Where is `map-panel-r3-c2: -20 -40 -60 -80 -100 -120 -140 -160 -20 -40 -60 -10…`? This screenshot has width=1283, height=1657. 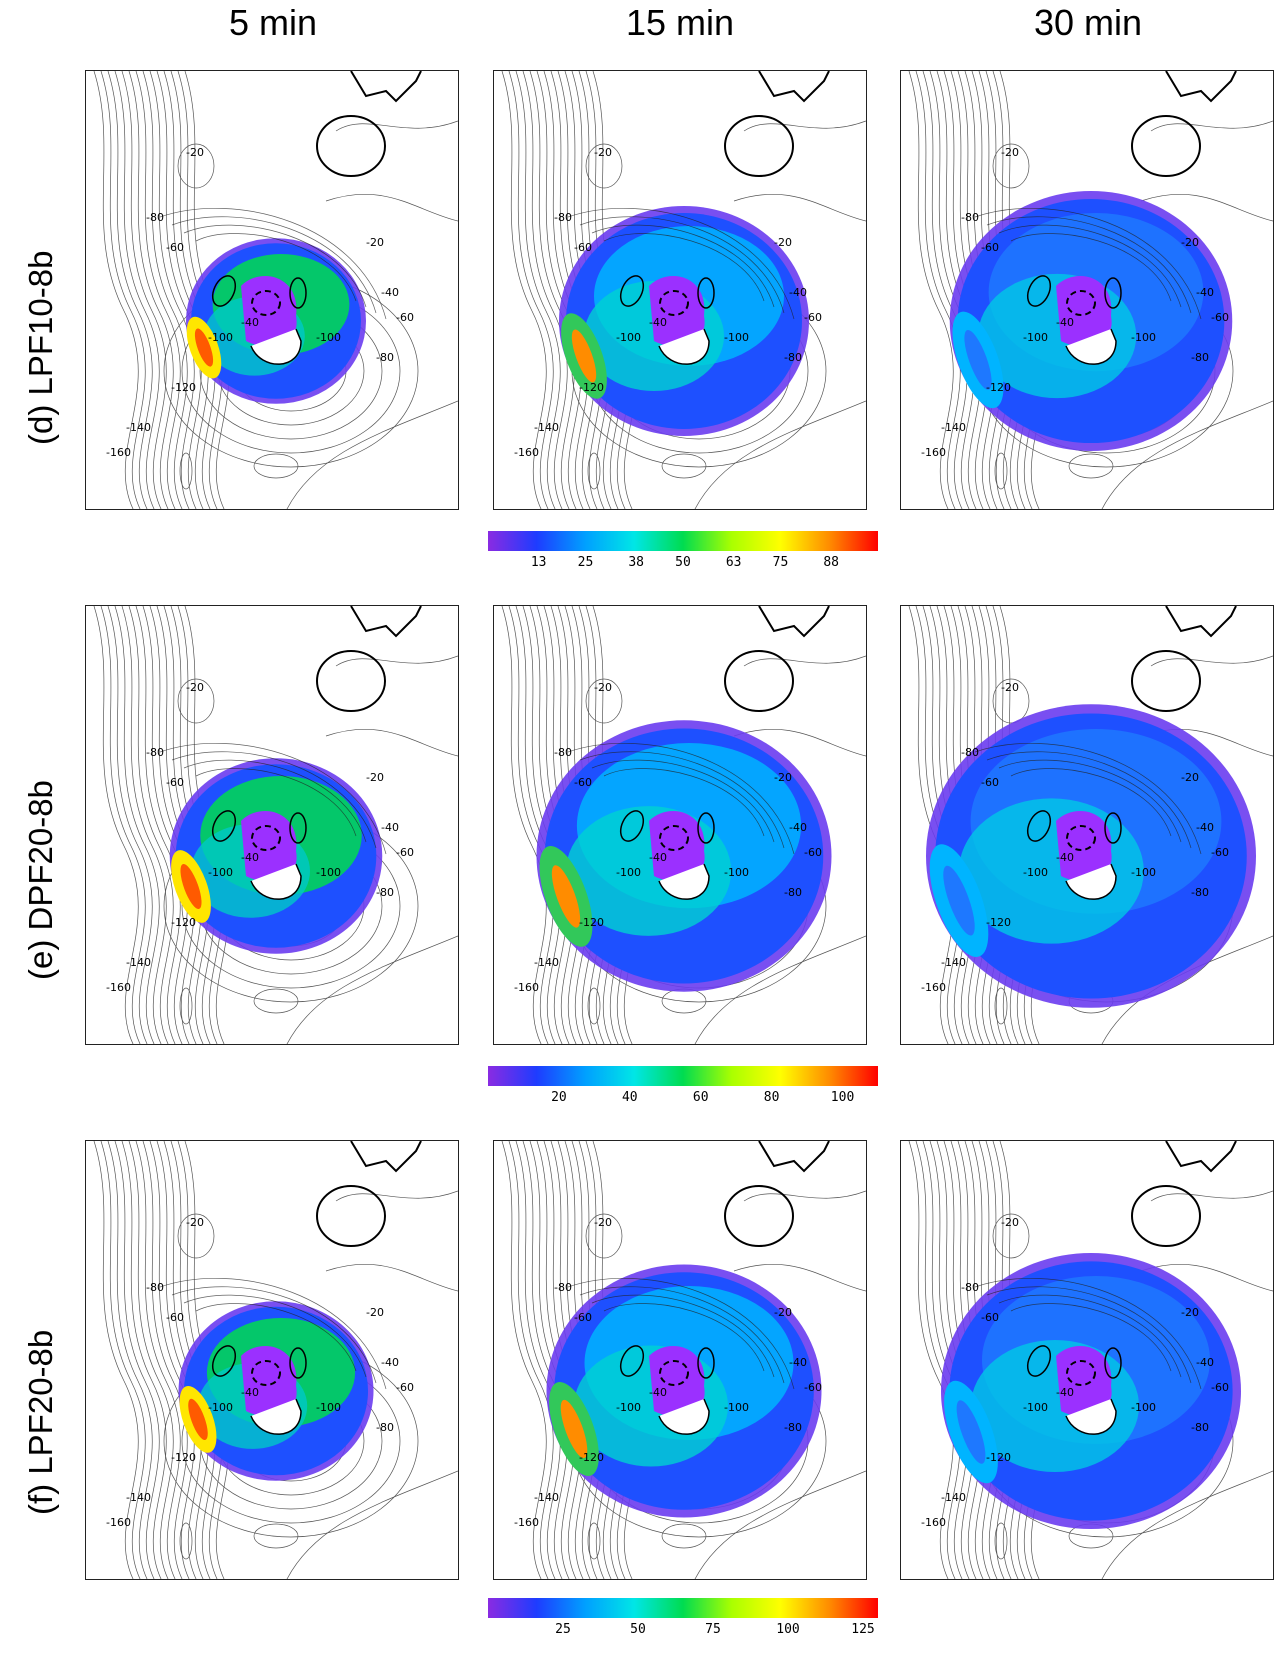
map-panel-r3-c2: -20 -40 -60 -80 -100 -120 -140 -160 -20 -40 -60 -10… is located at coordinates (680, 1360).